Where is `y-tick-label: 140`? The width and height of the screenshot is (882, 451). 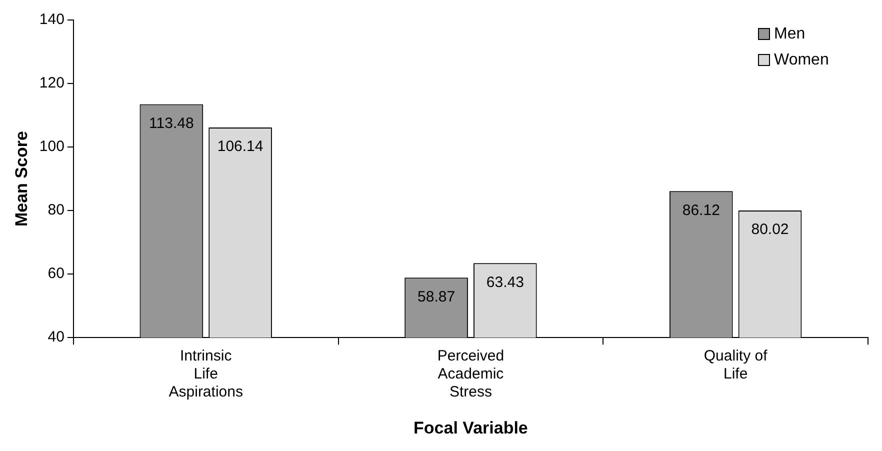
y-tick-label: 140 is located at coordinates (51, 19).